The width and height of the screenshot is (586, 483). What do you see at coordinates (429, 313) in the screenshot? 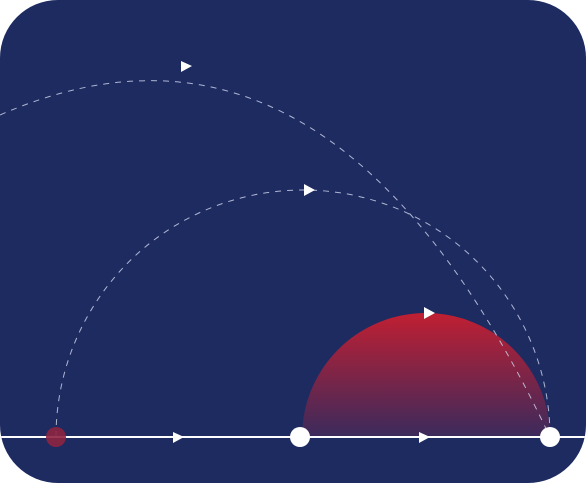
I see `dome-arrow` at bounding box center [429, 313].